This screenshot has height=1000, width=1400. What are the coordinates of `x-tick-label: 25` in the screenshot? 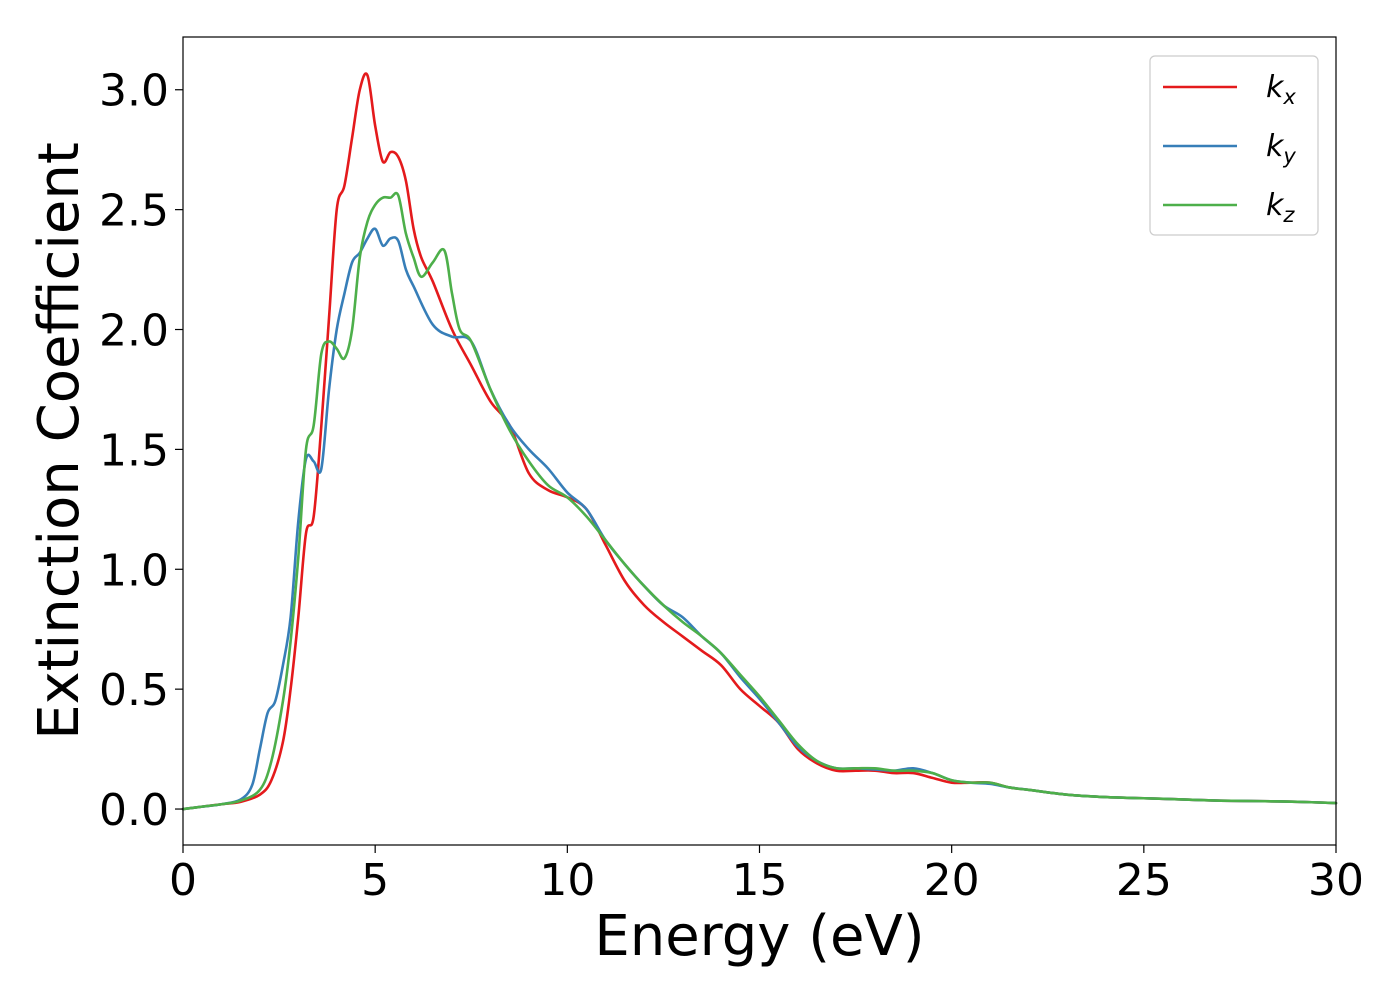 It's located at (1144, 880).